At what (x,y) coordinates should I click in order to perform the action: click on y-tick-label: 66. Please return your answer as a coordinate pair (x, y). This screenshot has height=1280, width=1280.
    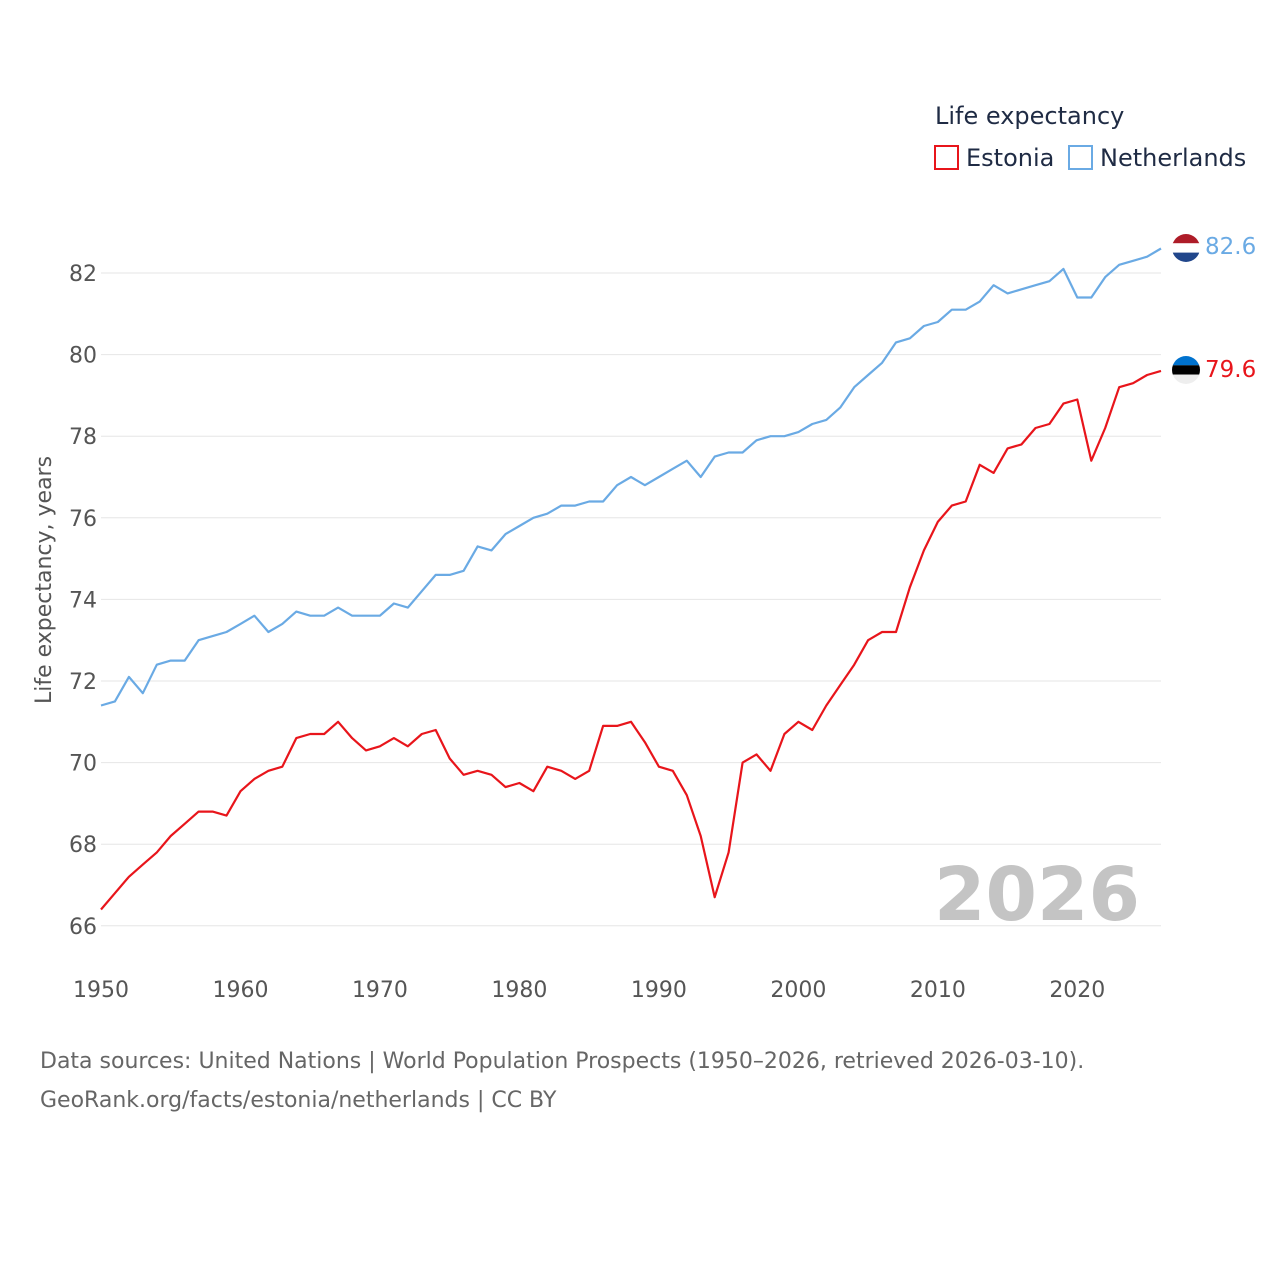
    Looking at the image, I should click on (83, 927).